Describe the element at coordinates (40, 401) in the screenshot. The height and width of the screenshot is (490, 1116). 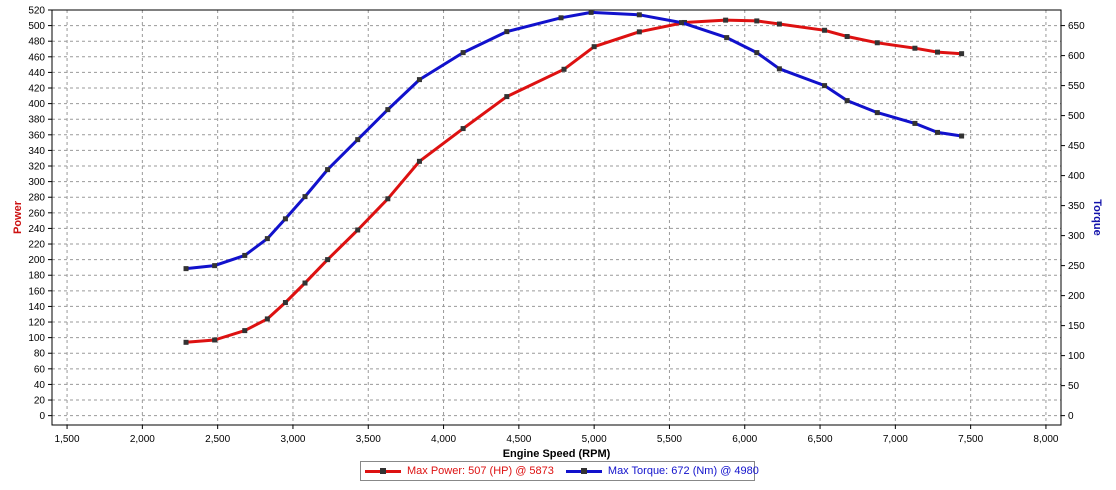
I see `left-tick-label: 20` at that location.